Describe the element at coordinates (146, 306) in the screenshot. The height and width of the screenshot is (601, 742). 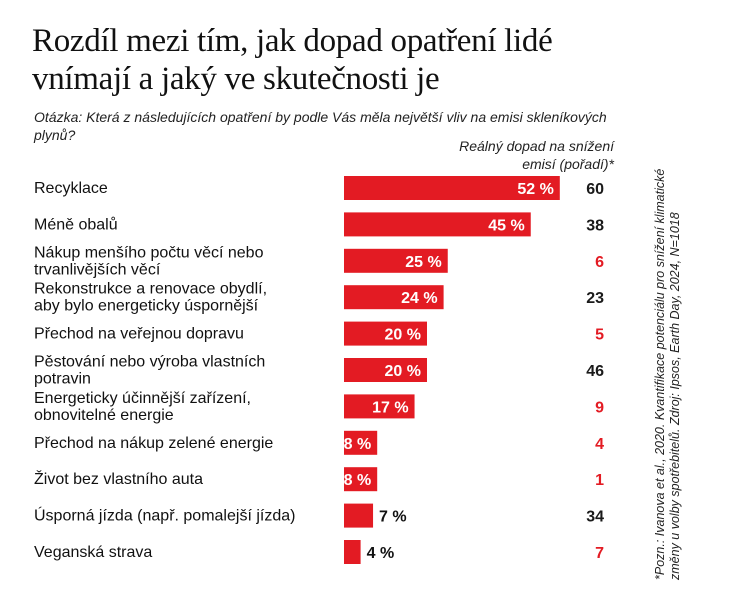
I see `category-label: aby bylo energeticky úspornější` at that location.